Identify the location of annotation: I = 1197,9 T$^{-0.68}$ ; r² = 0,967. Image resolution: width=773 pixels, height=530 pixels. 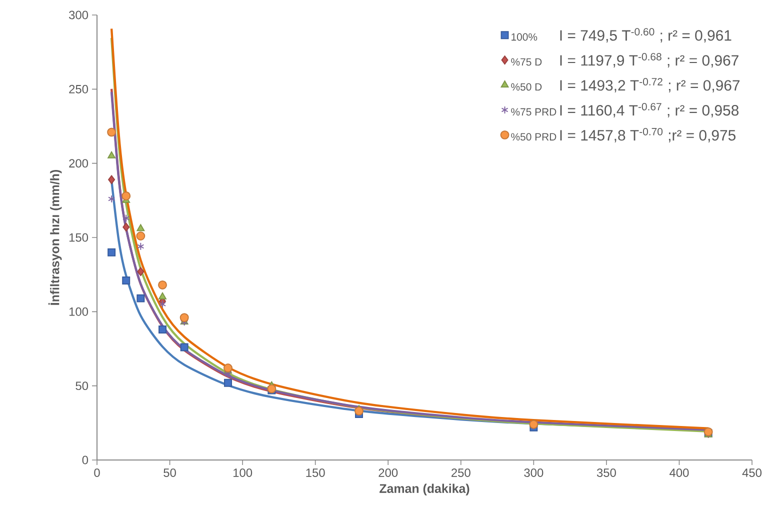
(649, 60).